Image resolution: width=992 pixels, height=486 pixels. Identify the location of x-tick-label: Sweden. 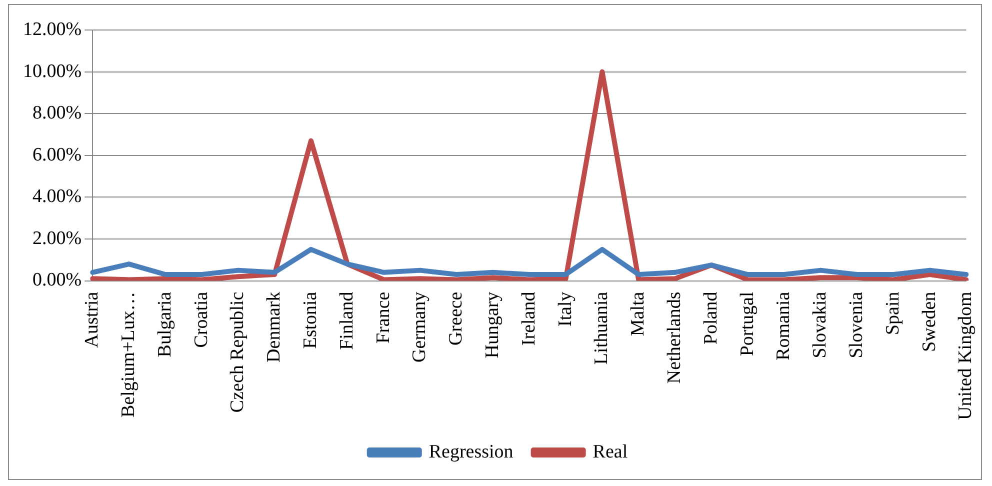
(929, 321).